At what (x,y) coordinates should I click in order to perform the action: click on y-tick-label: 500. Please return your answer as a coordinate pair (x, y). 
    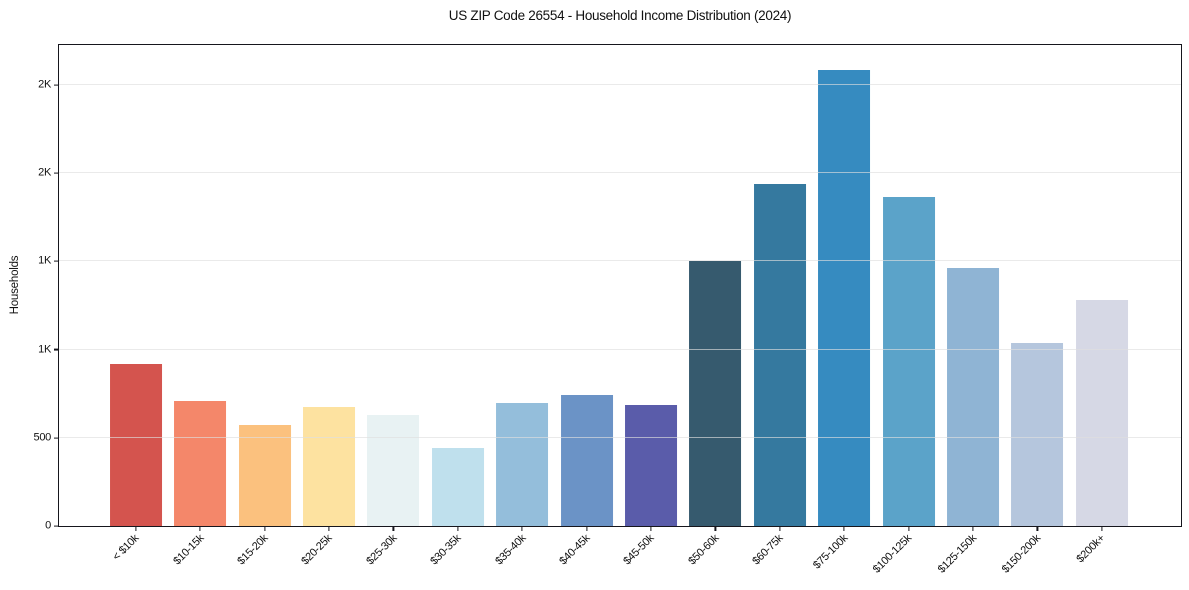
    Looking at the image, I should click on (42, 437).